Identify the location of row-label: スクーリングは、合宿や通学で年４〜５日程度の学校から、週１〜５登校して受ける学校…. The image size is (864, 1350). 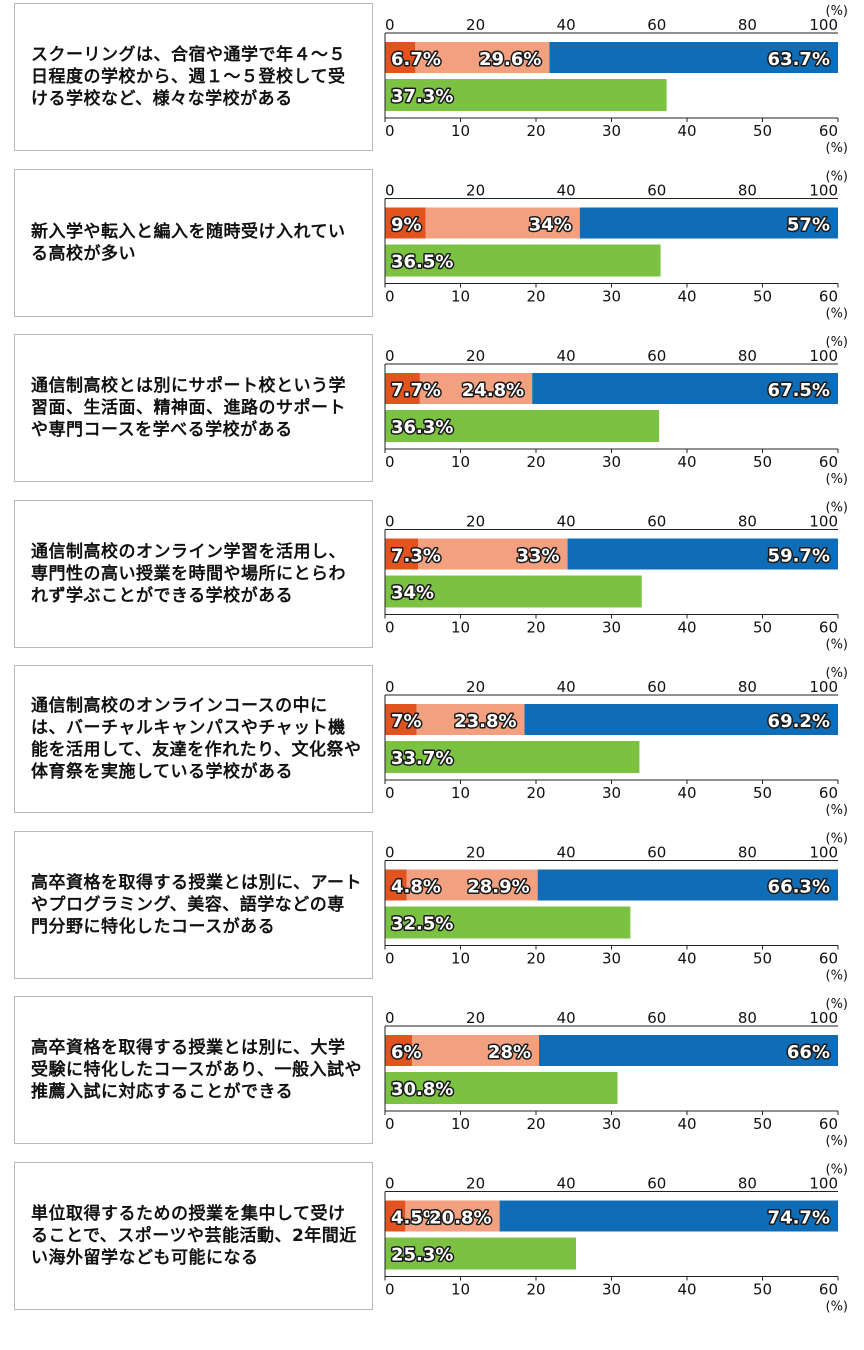
(188, 77).